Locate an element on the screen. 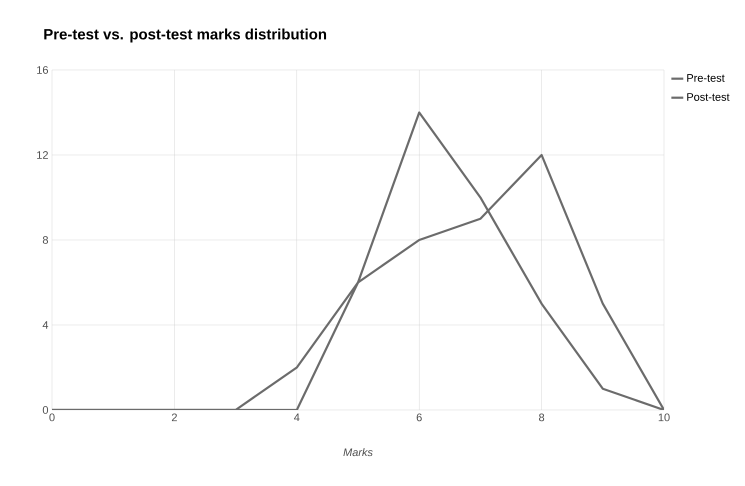  x-tick-label: 10 is located at coordinates (664, 418).